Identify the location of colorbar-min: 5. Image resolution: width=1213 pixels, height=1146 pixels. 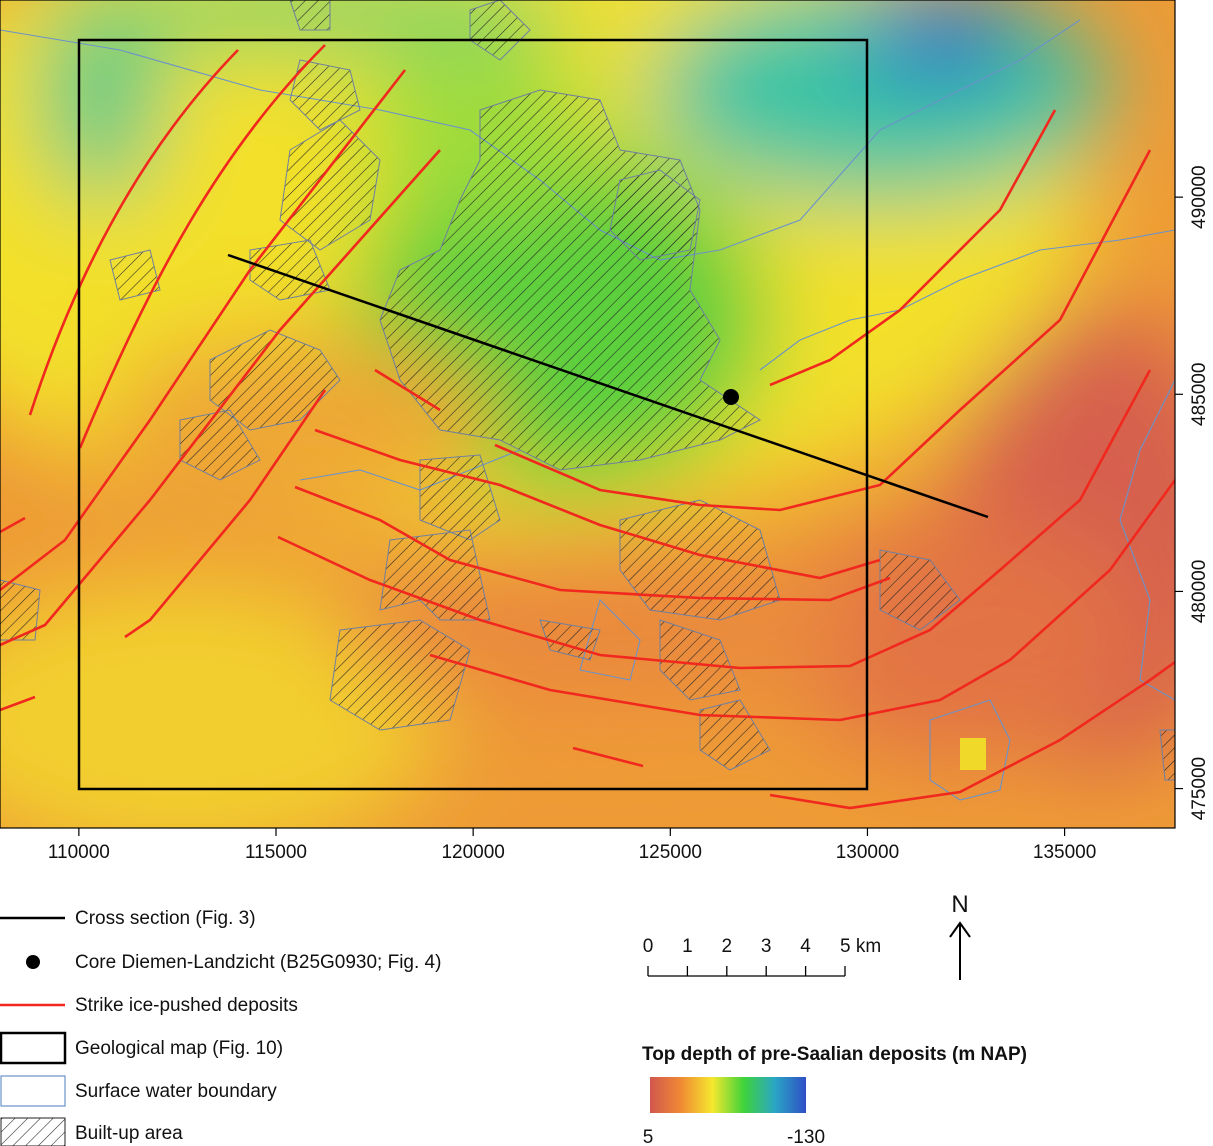
(648, 1136).